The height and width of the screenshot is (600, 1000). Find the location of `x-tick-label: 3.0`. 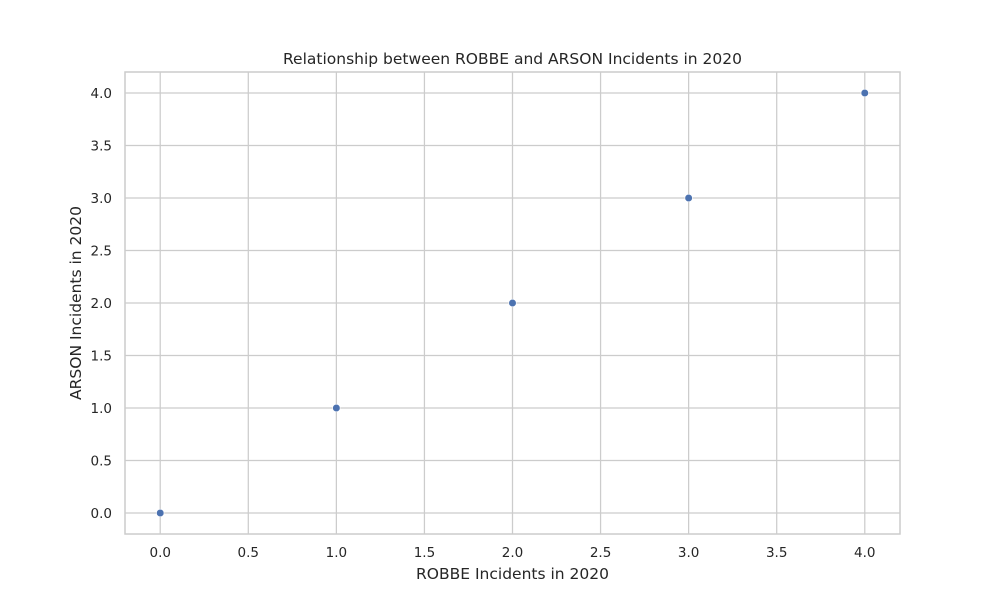

x-tick-label: 3.0 is located at coordinates (688, 553).